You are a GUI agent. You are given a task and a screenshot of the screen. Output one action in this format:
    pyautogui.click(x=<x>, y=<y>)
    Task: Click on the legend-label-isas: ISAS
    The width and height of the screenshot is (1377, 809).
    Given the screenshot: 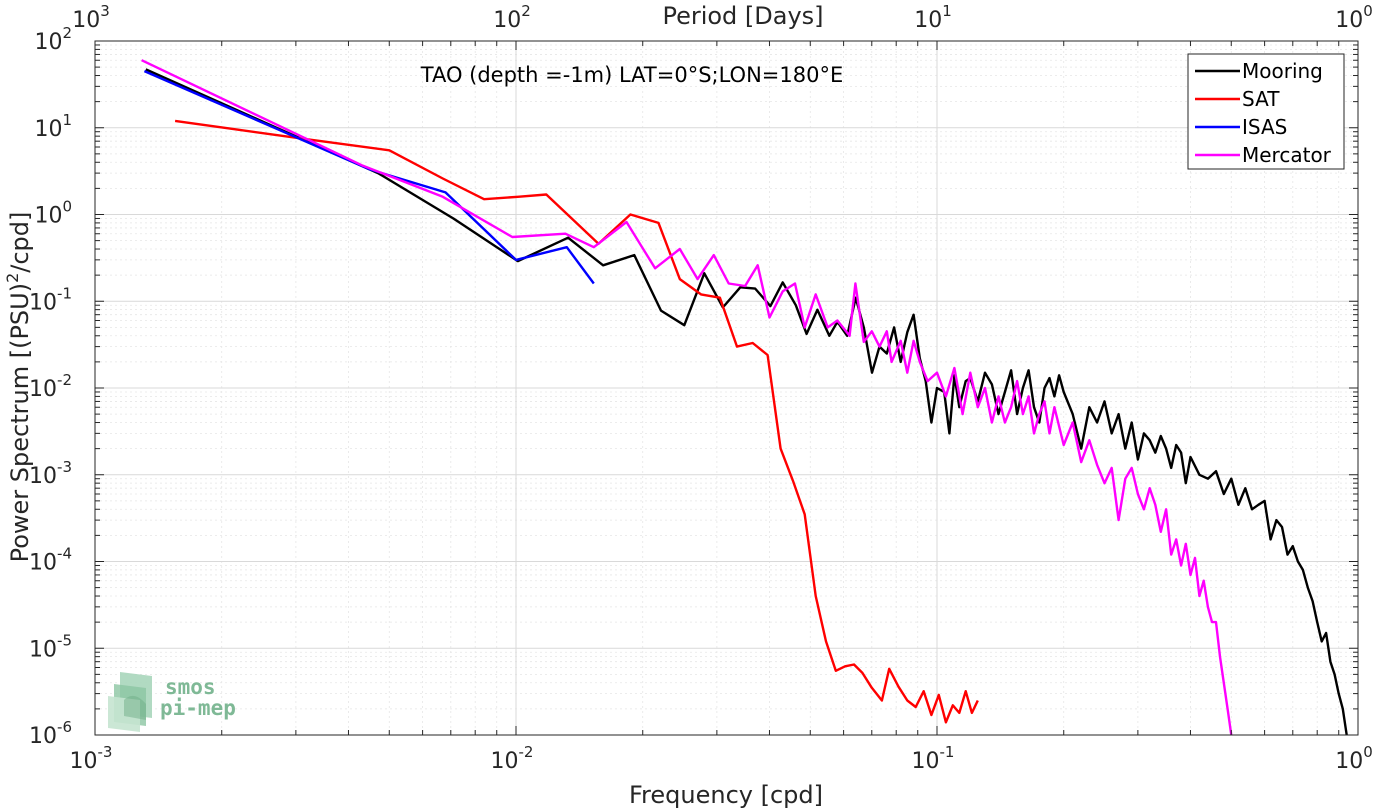 What is the action you would take?
    pyautogui.click(x=1264, y=127)
    